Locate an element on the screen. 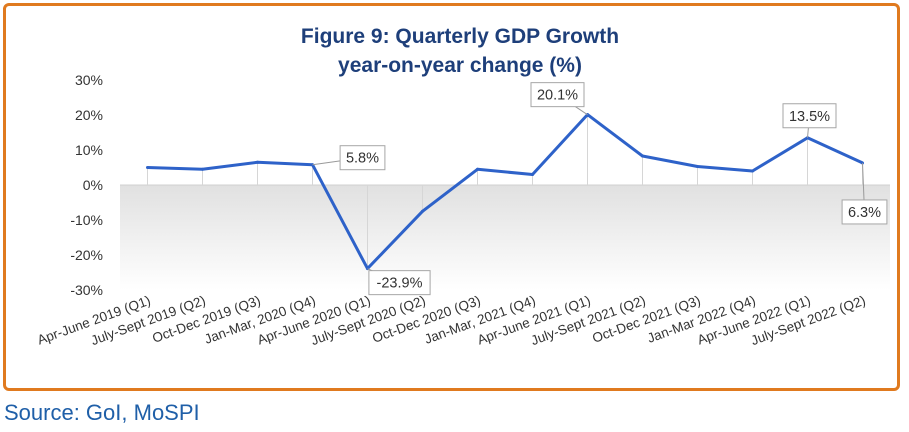 The width and height of the screenshot is (909, 432). y-tick-label: -20% is located at coordinates (86, 255).